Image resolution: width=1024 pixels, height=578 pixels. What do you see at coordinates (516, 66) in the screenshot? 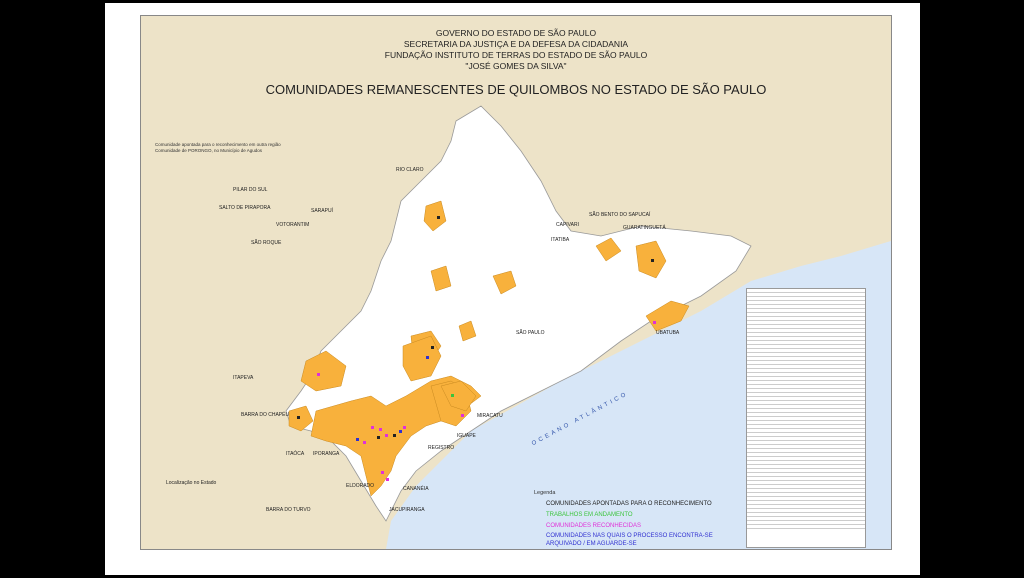
I see `header-line-4: "JOSÉ GOMES DA SILVA"` at bounding box center [516, 66].